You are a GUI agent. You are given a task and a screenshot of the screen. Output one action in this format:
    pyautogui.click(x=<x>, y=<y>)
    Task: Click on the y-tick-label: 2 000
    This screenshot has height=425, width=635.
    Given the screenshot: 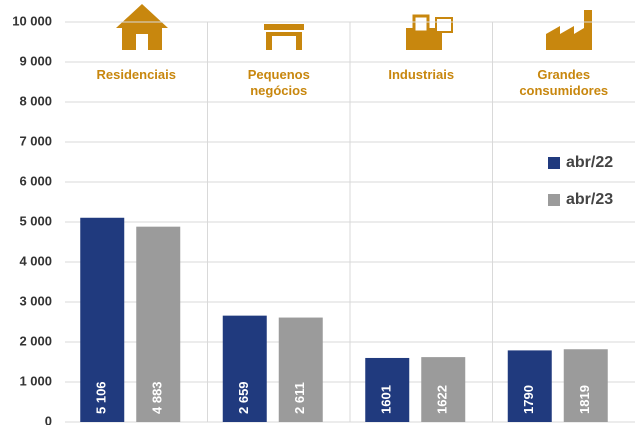 What is the action you would take?
    pyautogui.click(x=35, y=340)
    